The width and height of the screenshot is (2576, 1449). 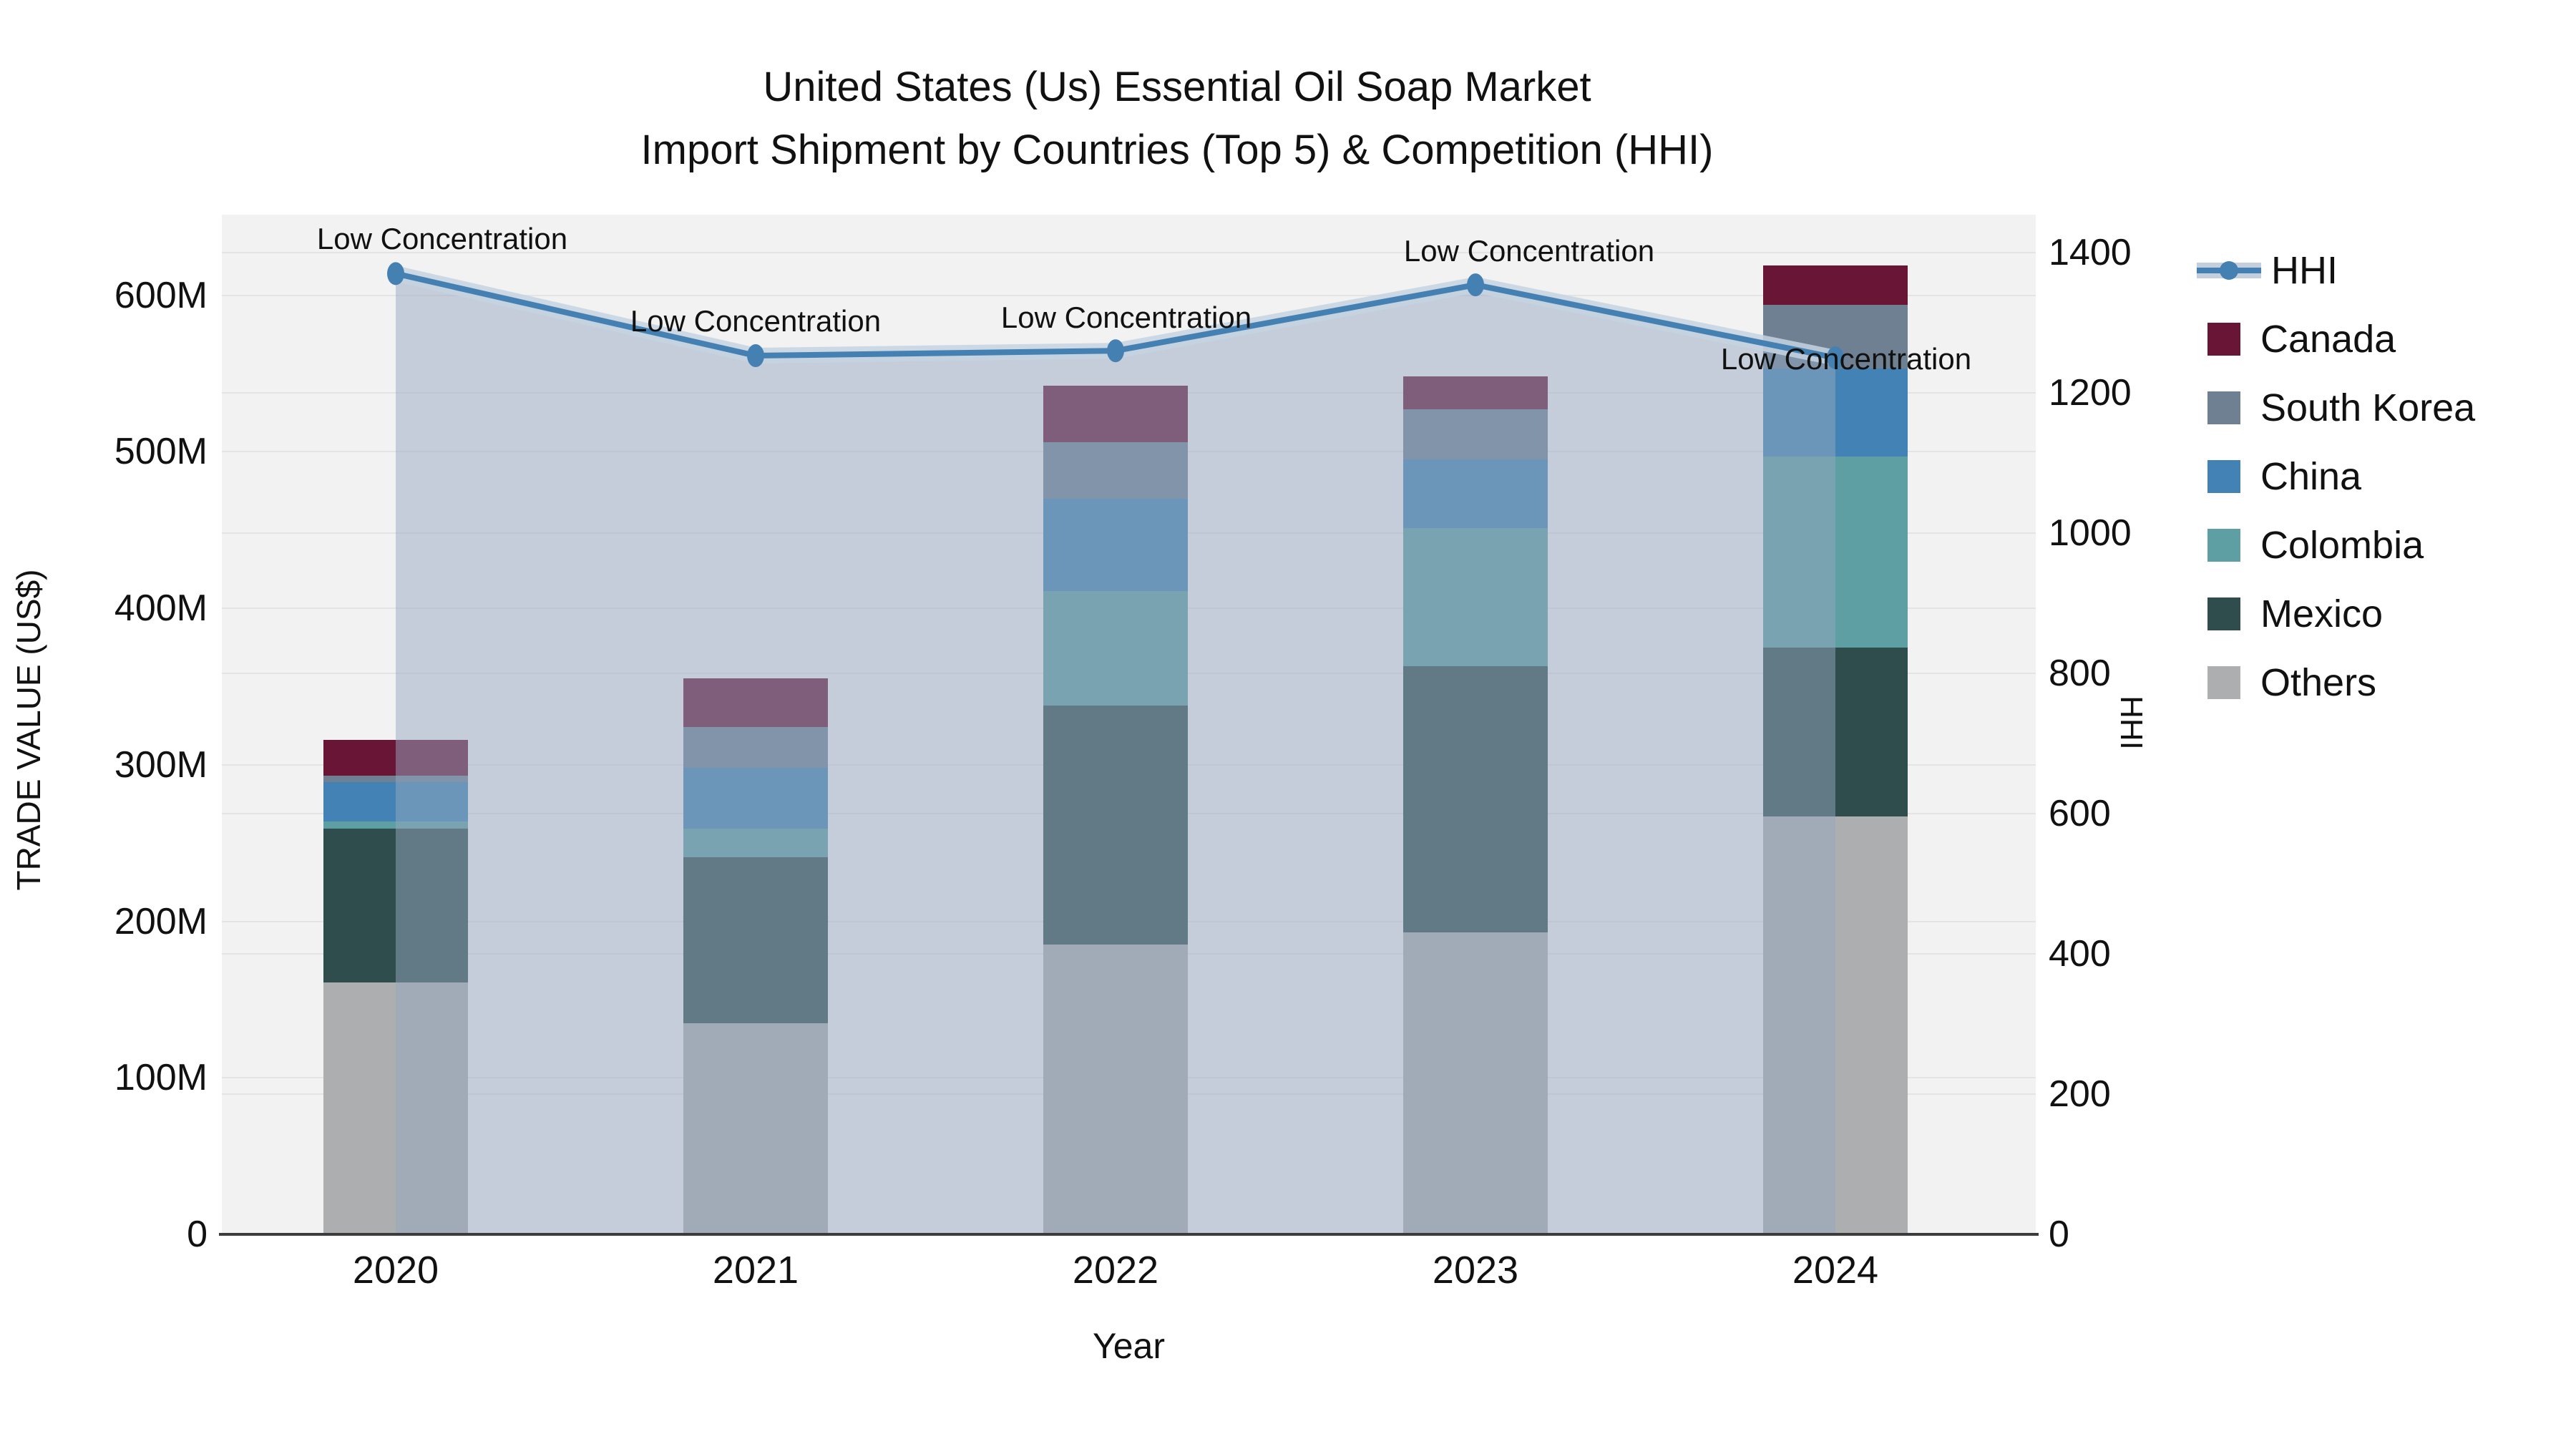 What do you see at coordinates (2389, 682) in the screenshot?
I see `legend-item-others: Others` at bounding box center [2389, 682].